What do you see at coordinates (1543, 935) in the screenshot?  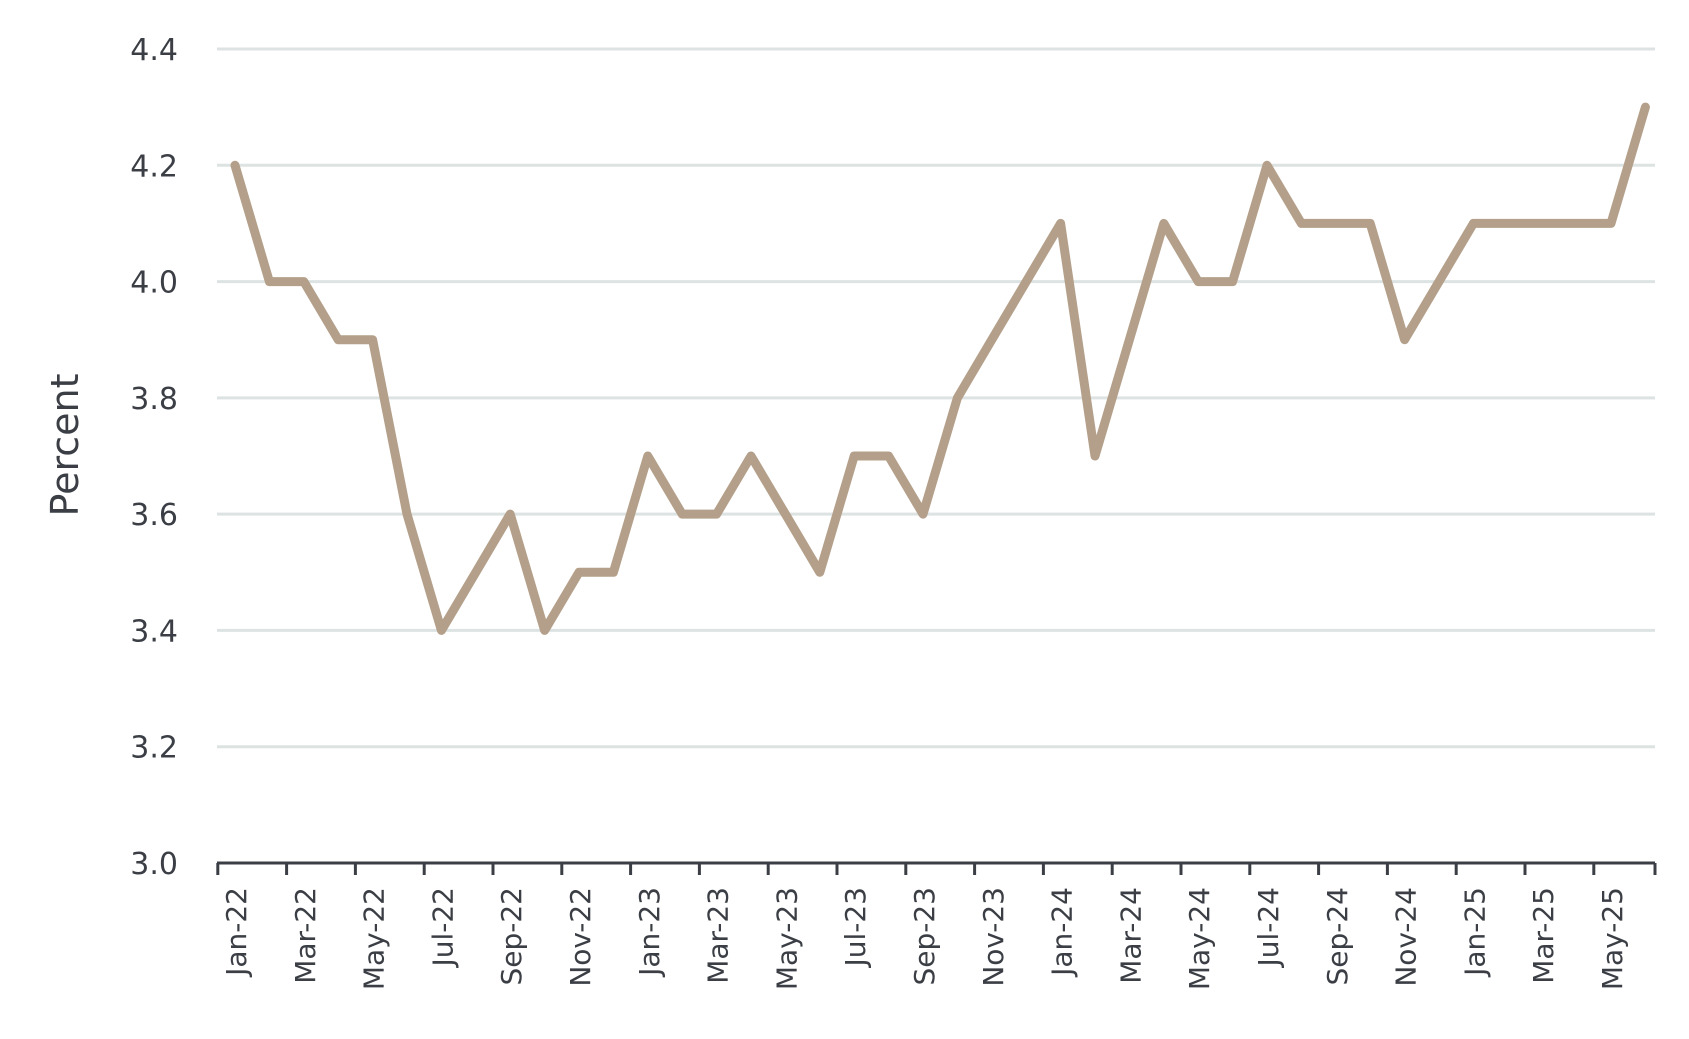 I see `x-tick-label: Mar-25` at bounding box center [1543, 935].